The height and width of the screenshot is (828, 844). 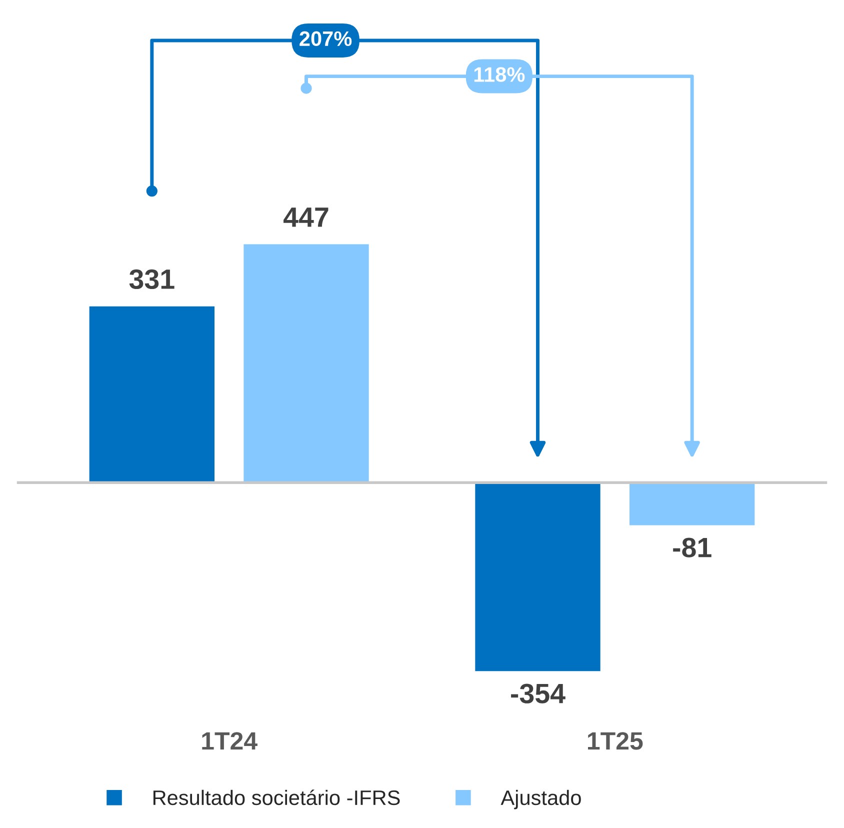 What do you see at coordinates (276, 798) in the screenshot?
I see `legend-label: Resultado societário -IFRS` at bounding box center [276, 798].